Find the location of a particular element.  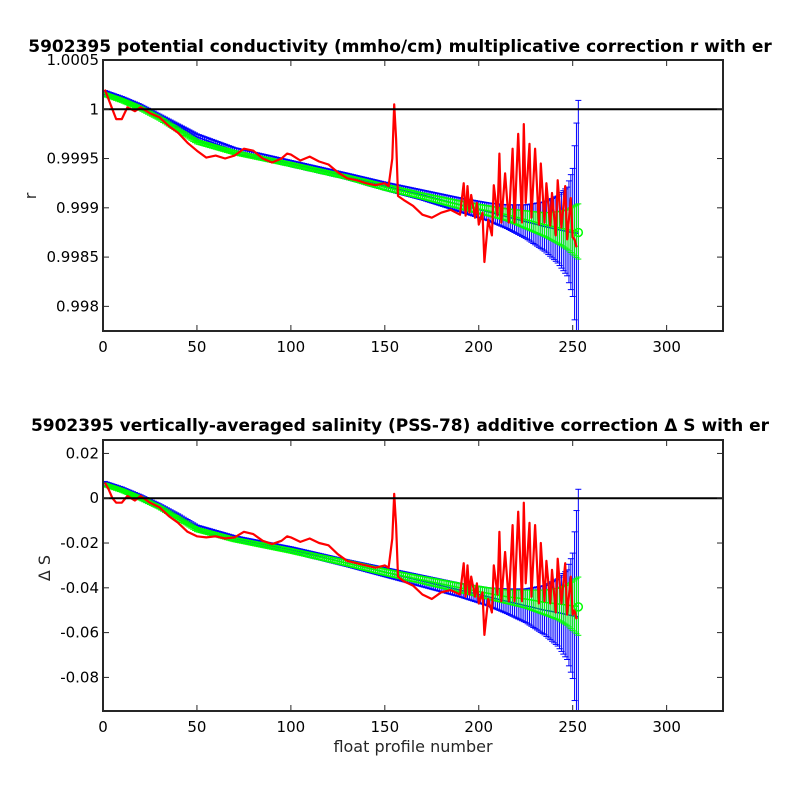

y-tick-label: 1.0005 is located at coordinates (73, 60).